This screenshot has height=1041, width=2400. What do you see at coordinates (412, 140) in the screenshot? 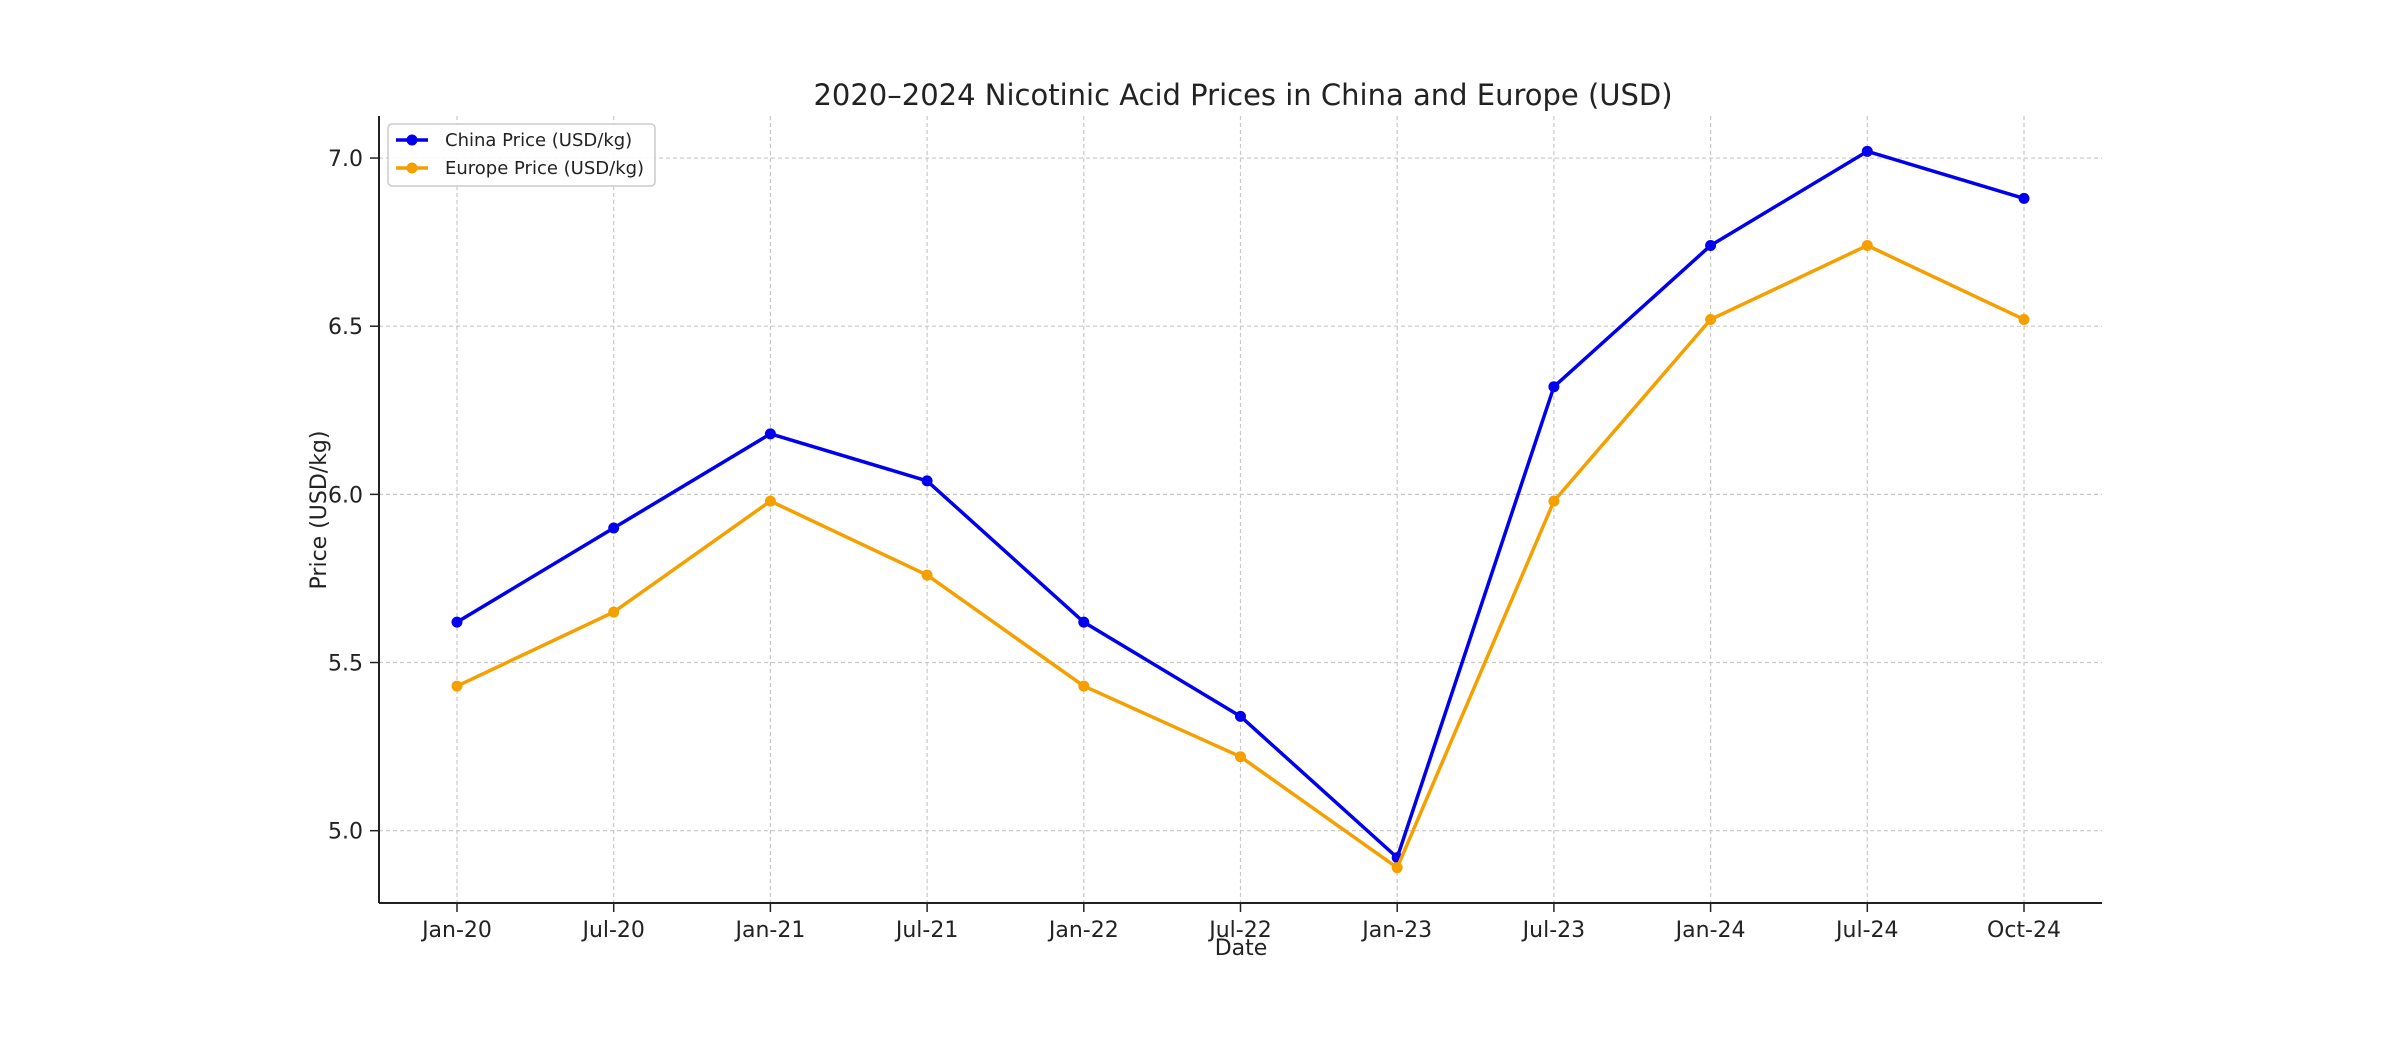
I see `legend-swatch-marker-china` at bounding box center [412, 140].